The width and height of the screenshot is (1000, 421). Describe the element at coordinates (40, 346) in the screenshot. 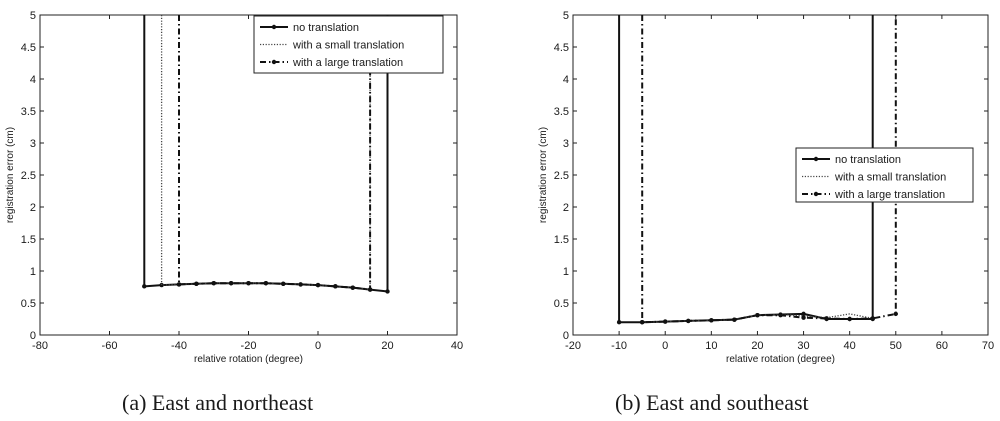

I see `x-tick-label: -80` at that location.